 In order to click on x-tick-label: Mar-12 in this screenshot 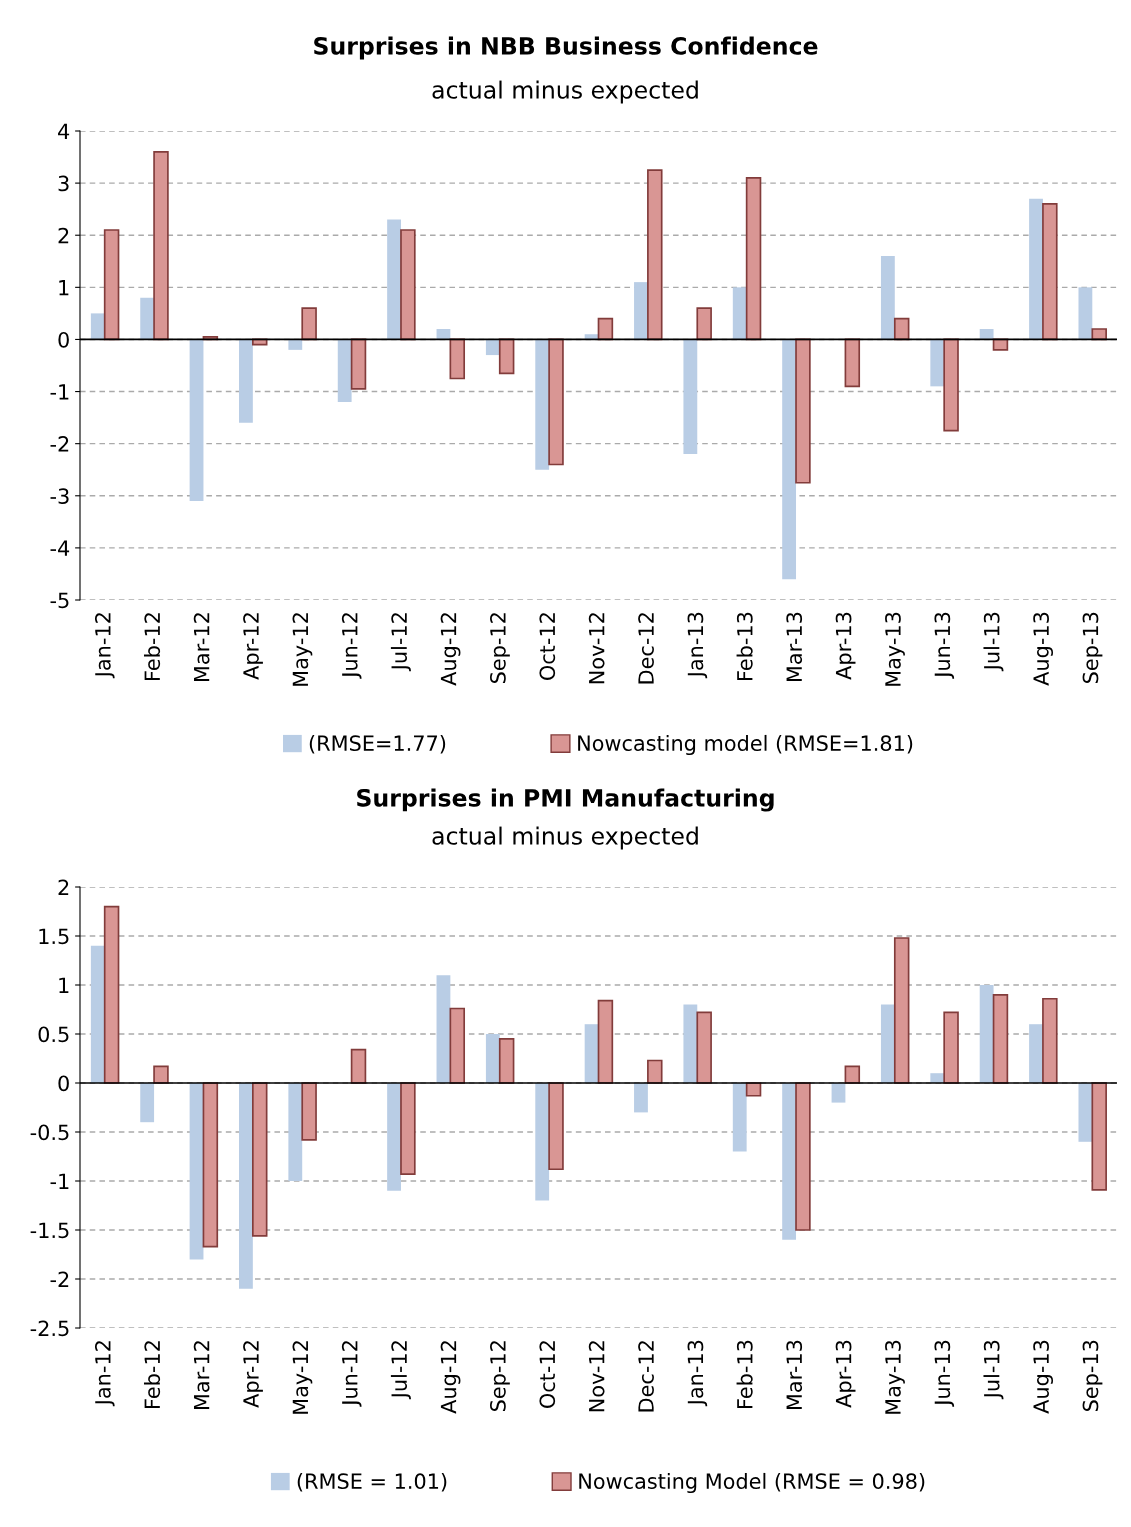, I will do `click(201, 1375)`.